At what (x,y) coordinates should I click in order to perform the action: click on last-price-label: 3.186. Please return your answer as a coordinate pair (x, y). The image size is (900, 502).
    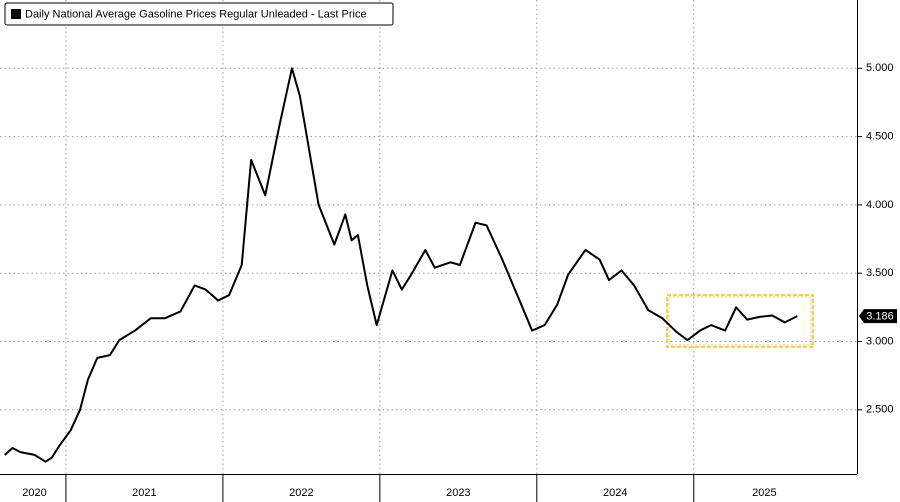
    Looking at the image, I should click on (880, 316).